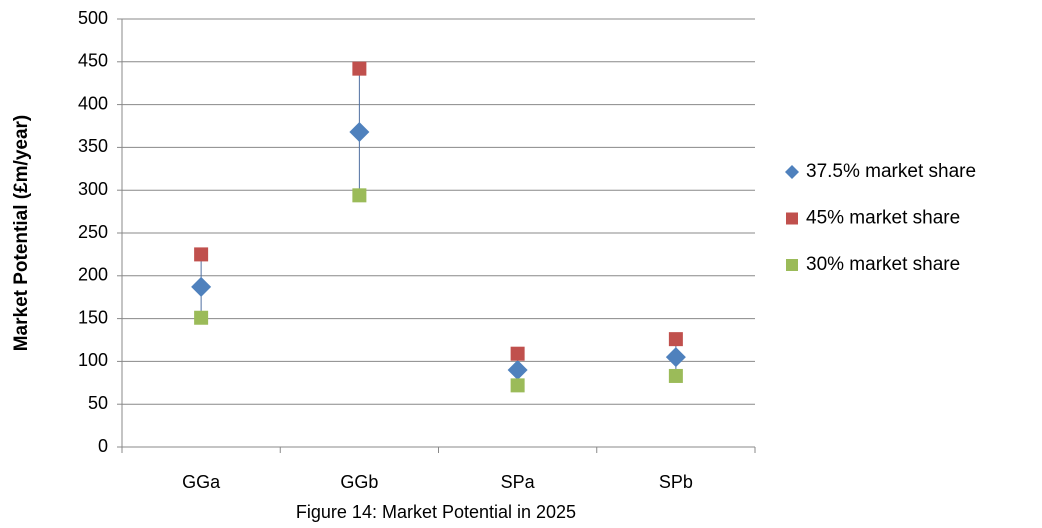 The image size is (1042, 528). What do you see at coordinates (359, 482) in the screenshot?
I see `x-tick-label: GGb` at bounding box center [359, 482].